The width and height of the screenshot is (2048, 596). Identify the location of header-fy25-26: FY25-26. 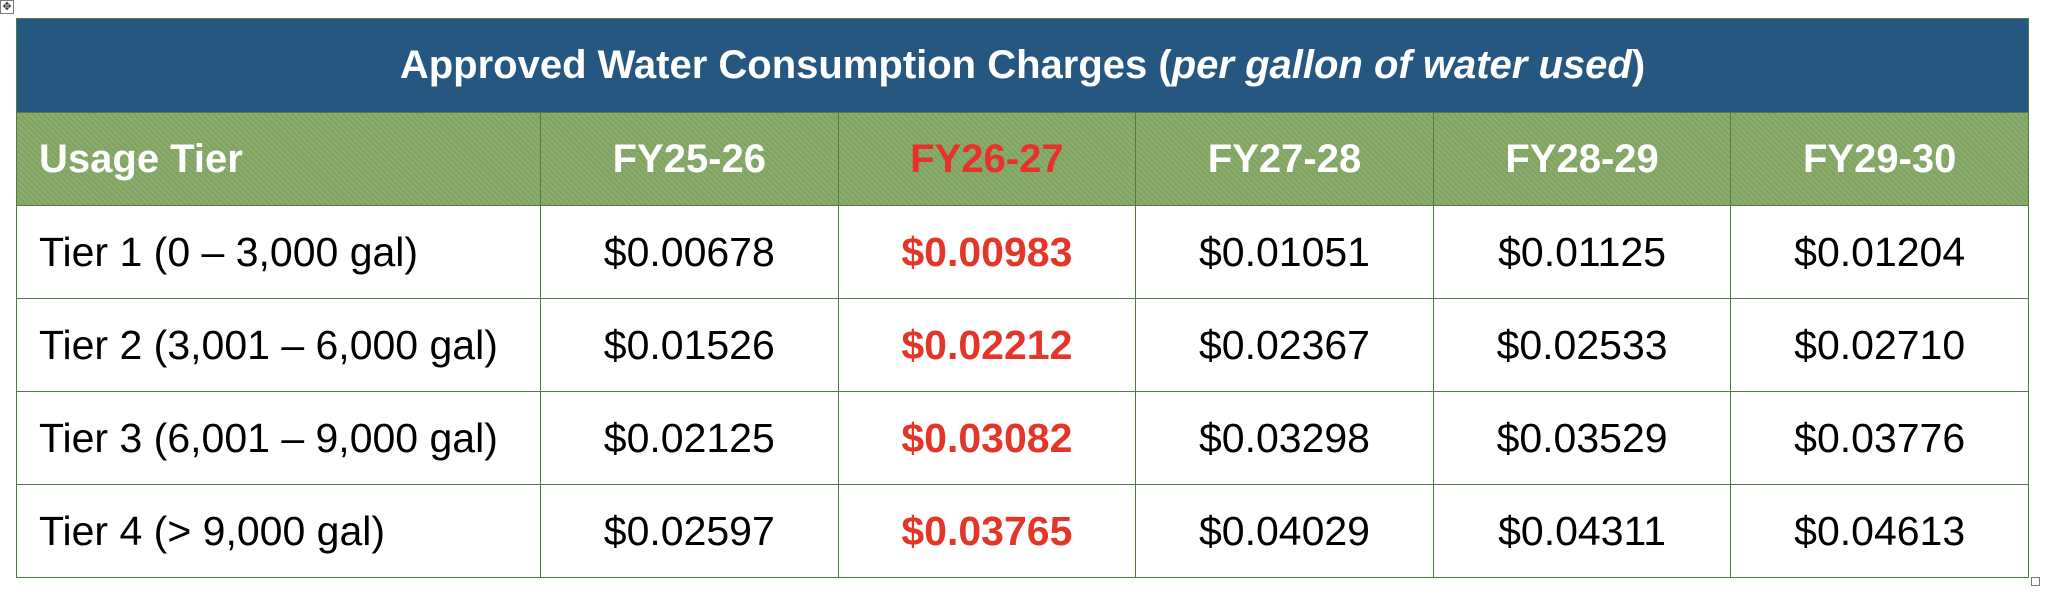
(689, 159).